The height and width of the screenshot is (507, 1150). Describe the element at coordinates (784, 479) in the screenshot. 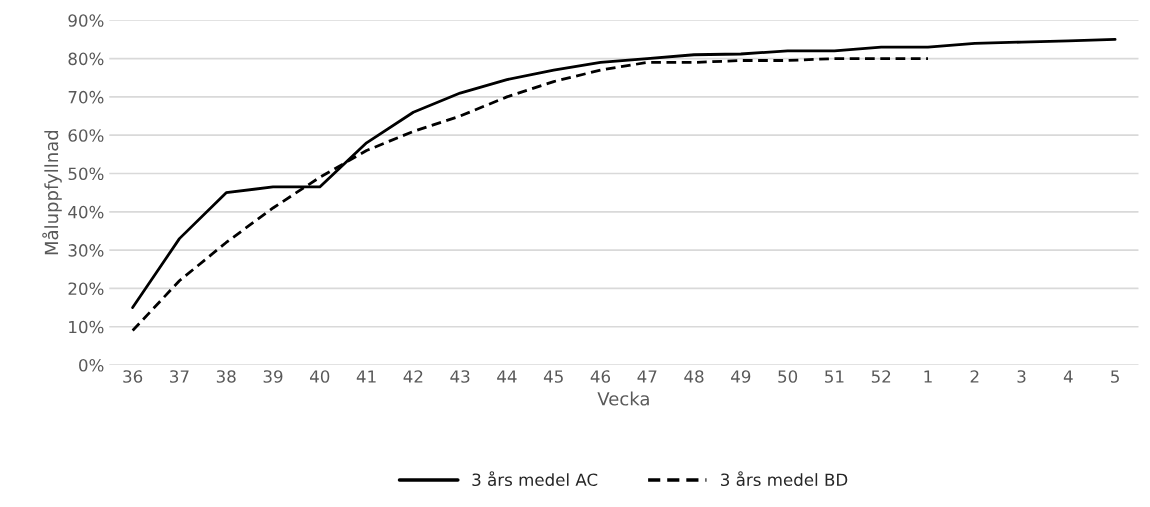

I see `legend-label: 3 års medel BD` at that location.